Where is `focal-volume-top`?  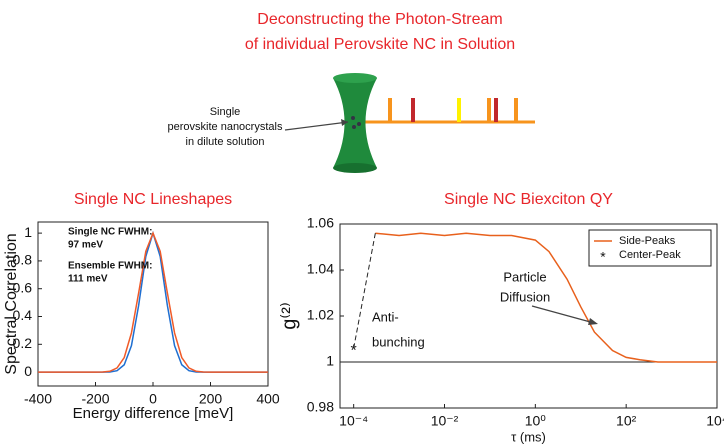
focal-volume-top is located at coordinates (355, 78).